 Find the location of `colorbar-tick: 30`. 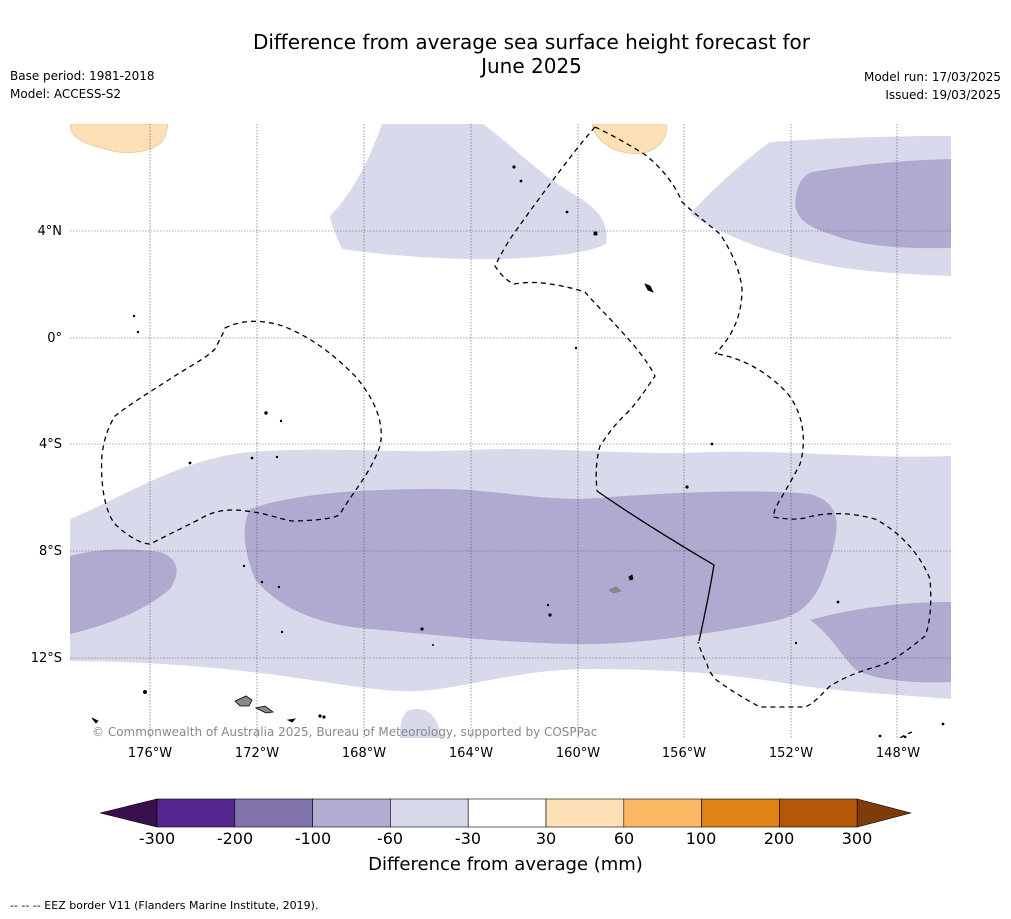

colorbar-tick: 30 is located at coordinates (546, 838).